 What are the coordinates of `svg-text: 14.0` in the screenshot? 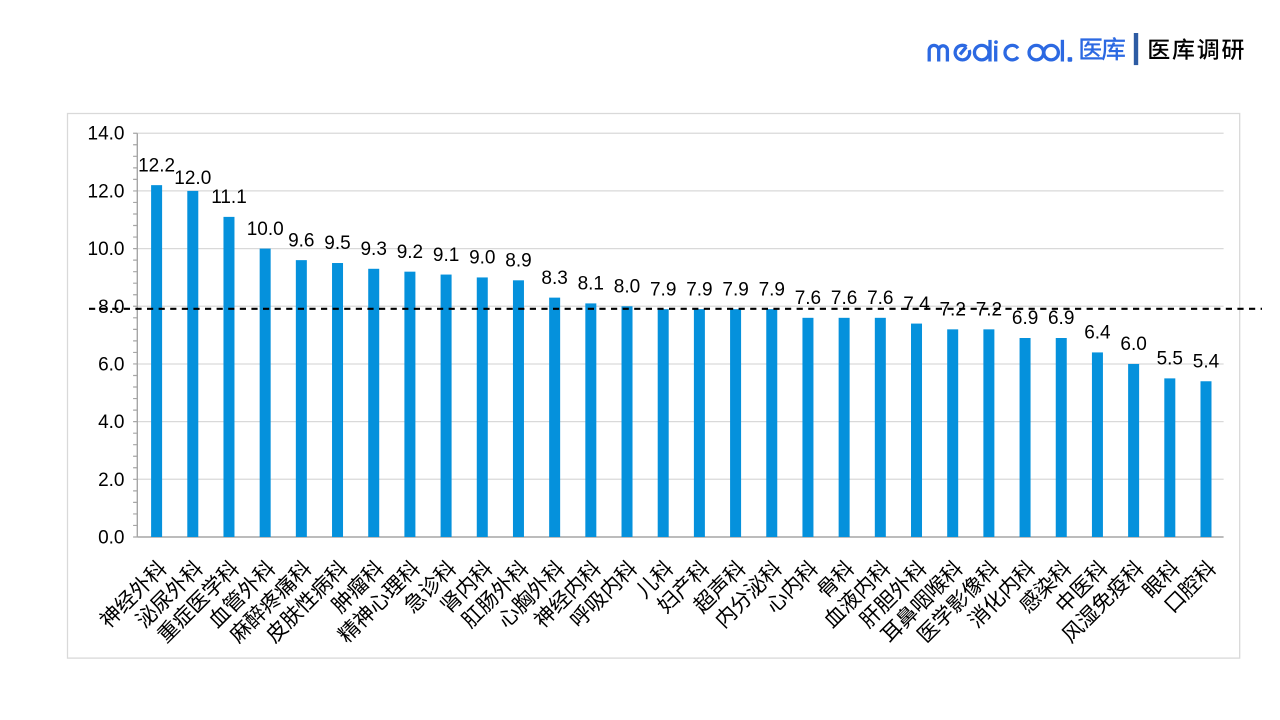 It's located at (106, 134).